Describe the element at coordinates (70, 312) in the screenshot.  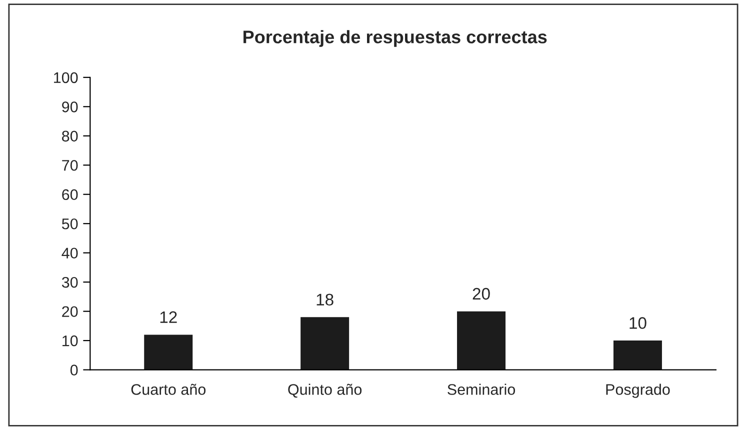
I see `y-tick-label: 20` at that location.